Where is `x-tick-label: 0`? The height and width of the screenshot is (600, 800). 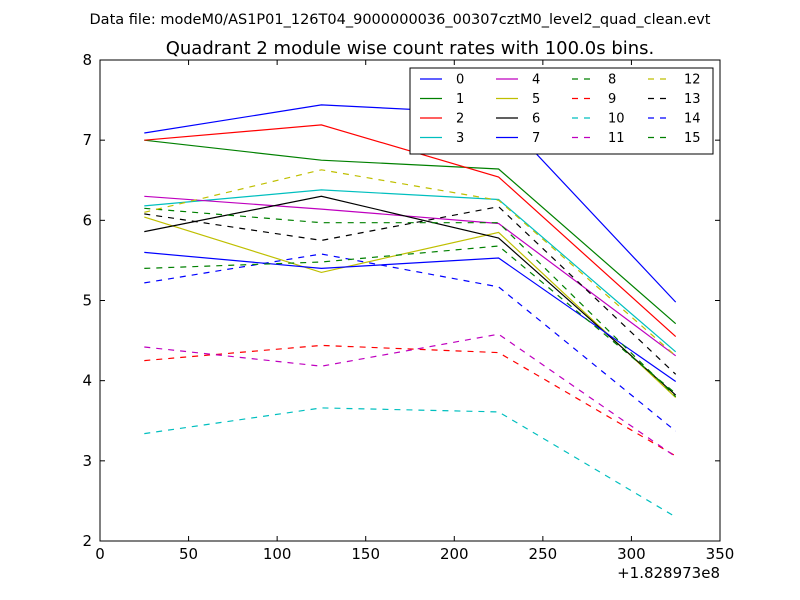
x-tick-label: 0 is located at coordinates (100, 554).